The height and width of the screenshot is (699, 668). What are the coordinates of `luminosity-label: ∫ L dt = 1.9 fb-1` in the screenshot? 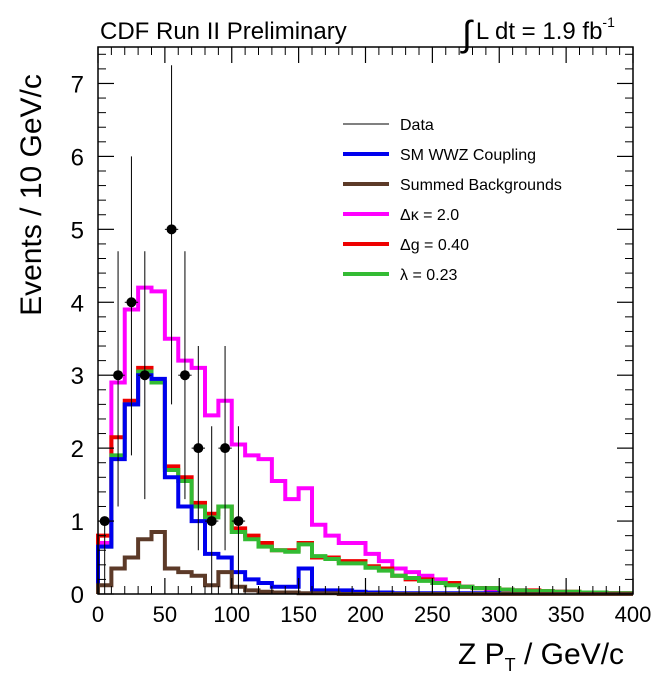 It's located at (538, 33).